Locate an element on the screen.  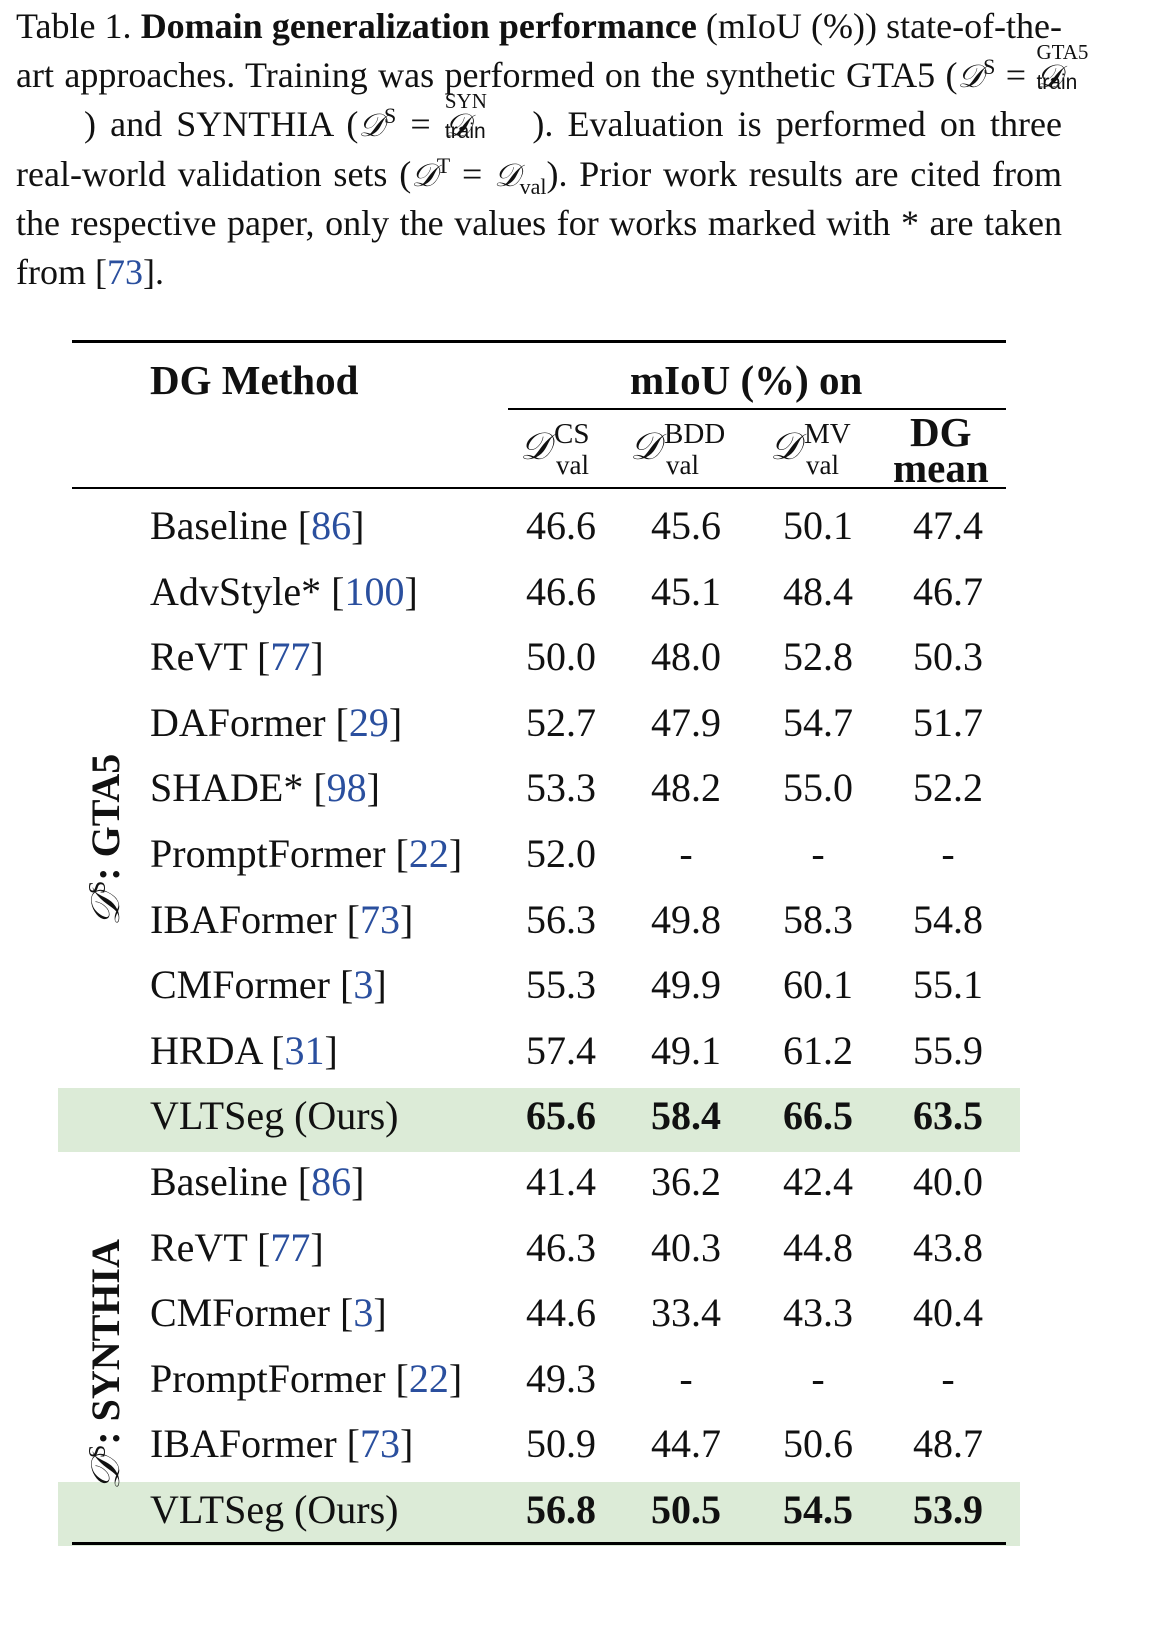
table-cell-value: 48.7 is located at coordinates (948, 1444).